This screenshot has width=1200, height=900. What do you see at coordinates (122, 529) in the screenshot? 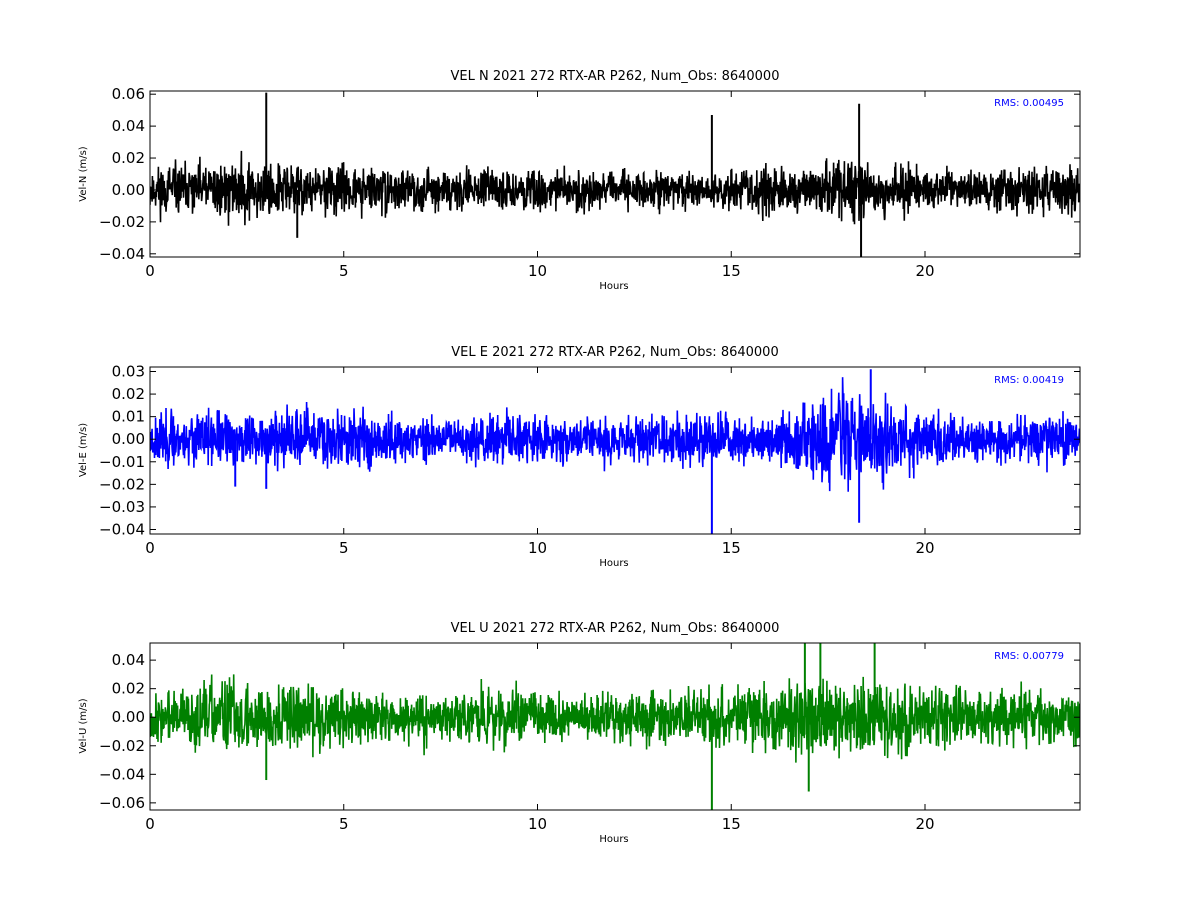
I see `y-tick-label-e-0: −0.04` at bounding box center [122, 529].